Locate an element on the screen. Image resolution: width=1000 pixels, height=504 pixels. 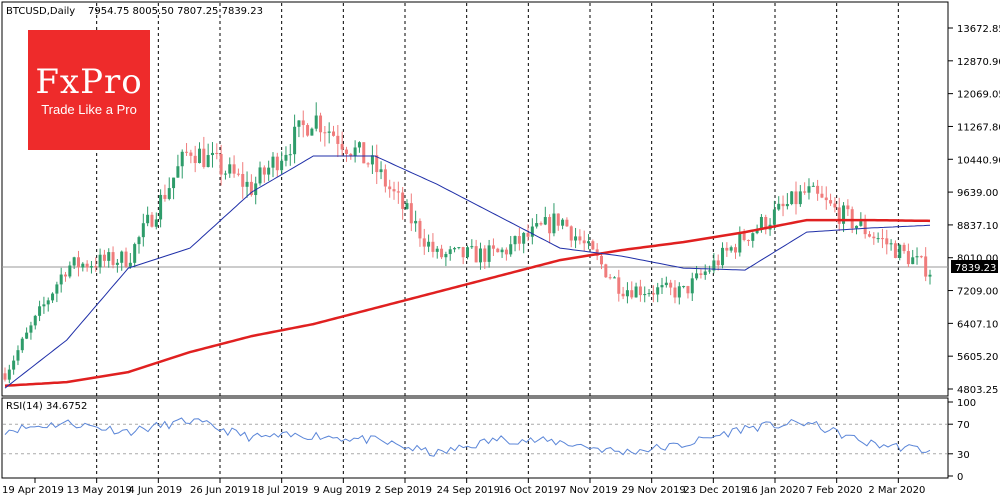
x-tick-label: 29 Nov 2019 is located at coordinates (654, 490).